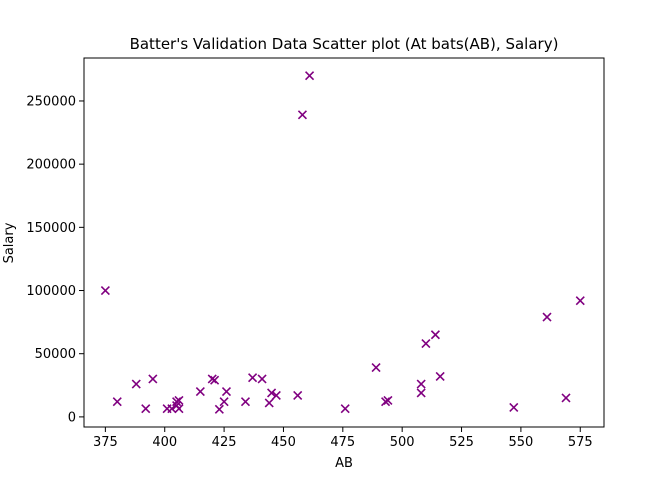  What do you see at coordinates (344, 463) in the screenshot?
I see `x-axis-label: AB` at bounding box center [344, 463].